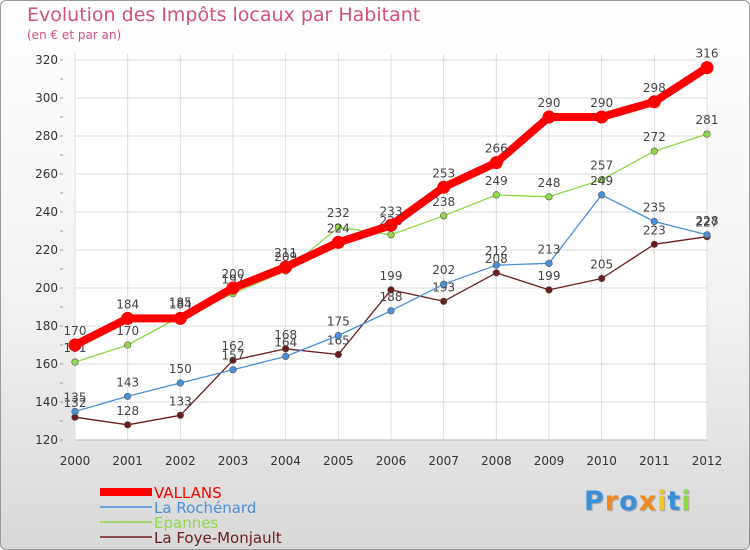 The width and height of the screenshot is (750, 550). What do you see at coordinates (46, 326) in the screenshot?
I see `y-tick-label: 180` at bounding box center [46, 326].